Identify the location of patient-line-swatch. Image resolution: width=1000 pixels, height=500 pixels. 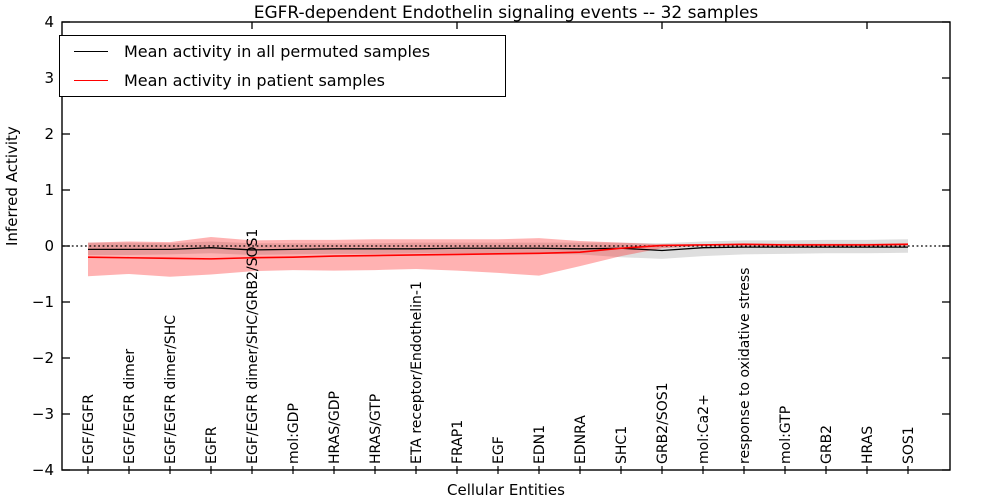
(91, 80).